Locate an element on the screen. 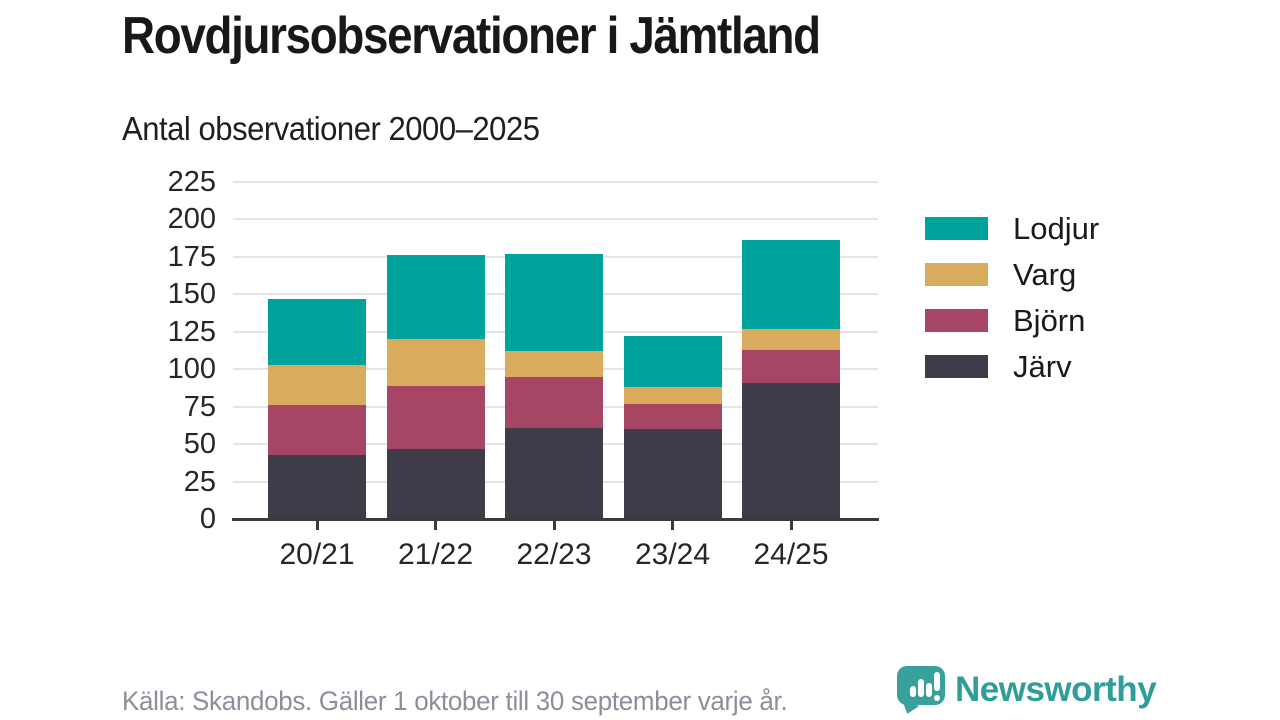  y-axis-tick-label: 75 is located at coordinates (199, 406).